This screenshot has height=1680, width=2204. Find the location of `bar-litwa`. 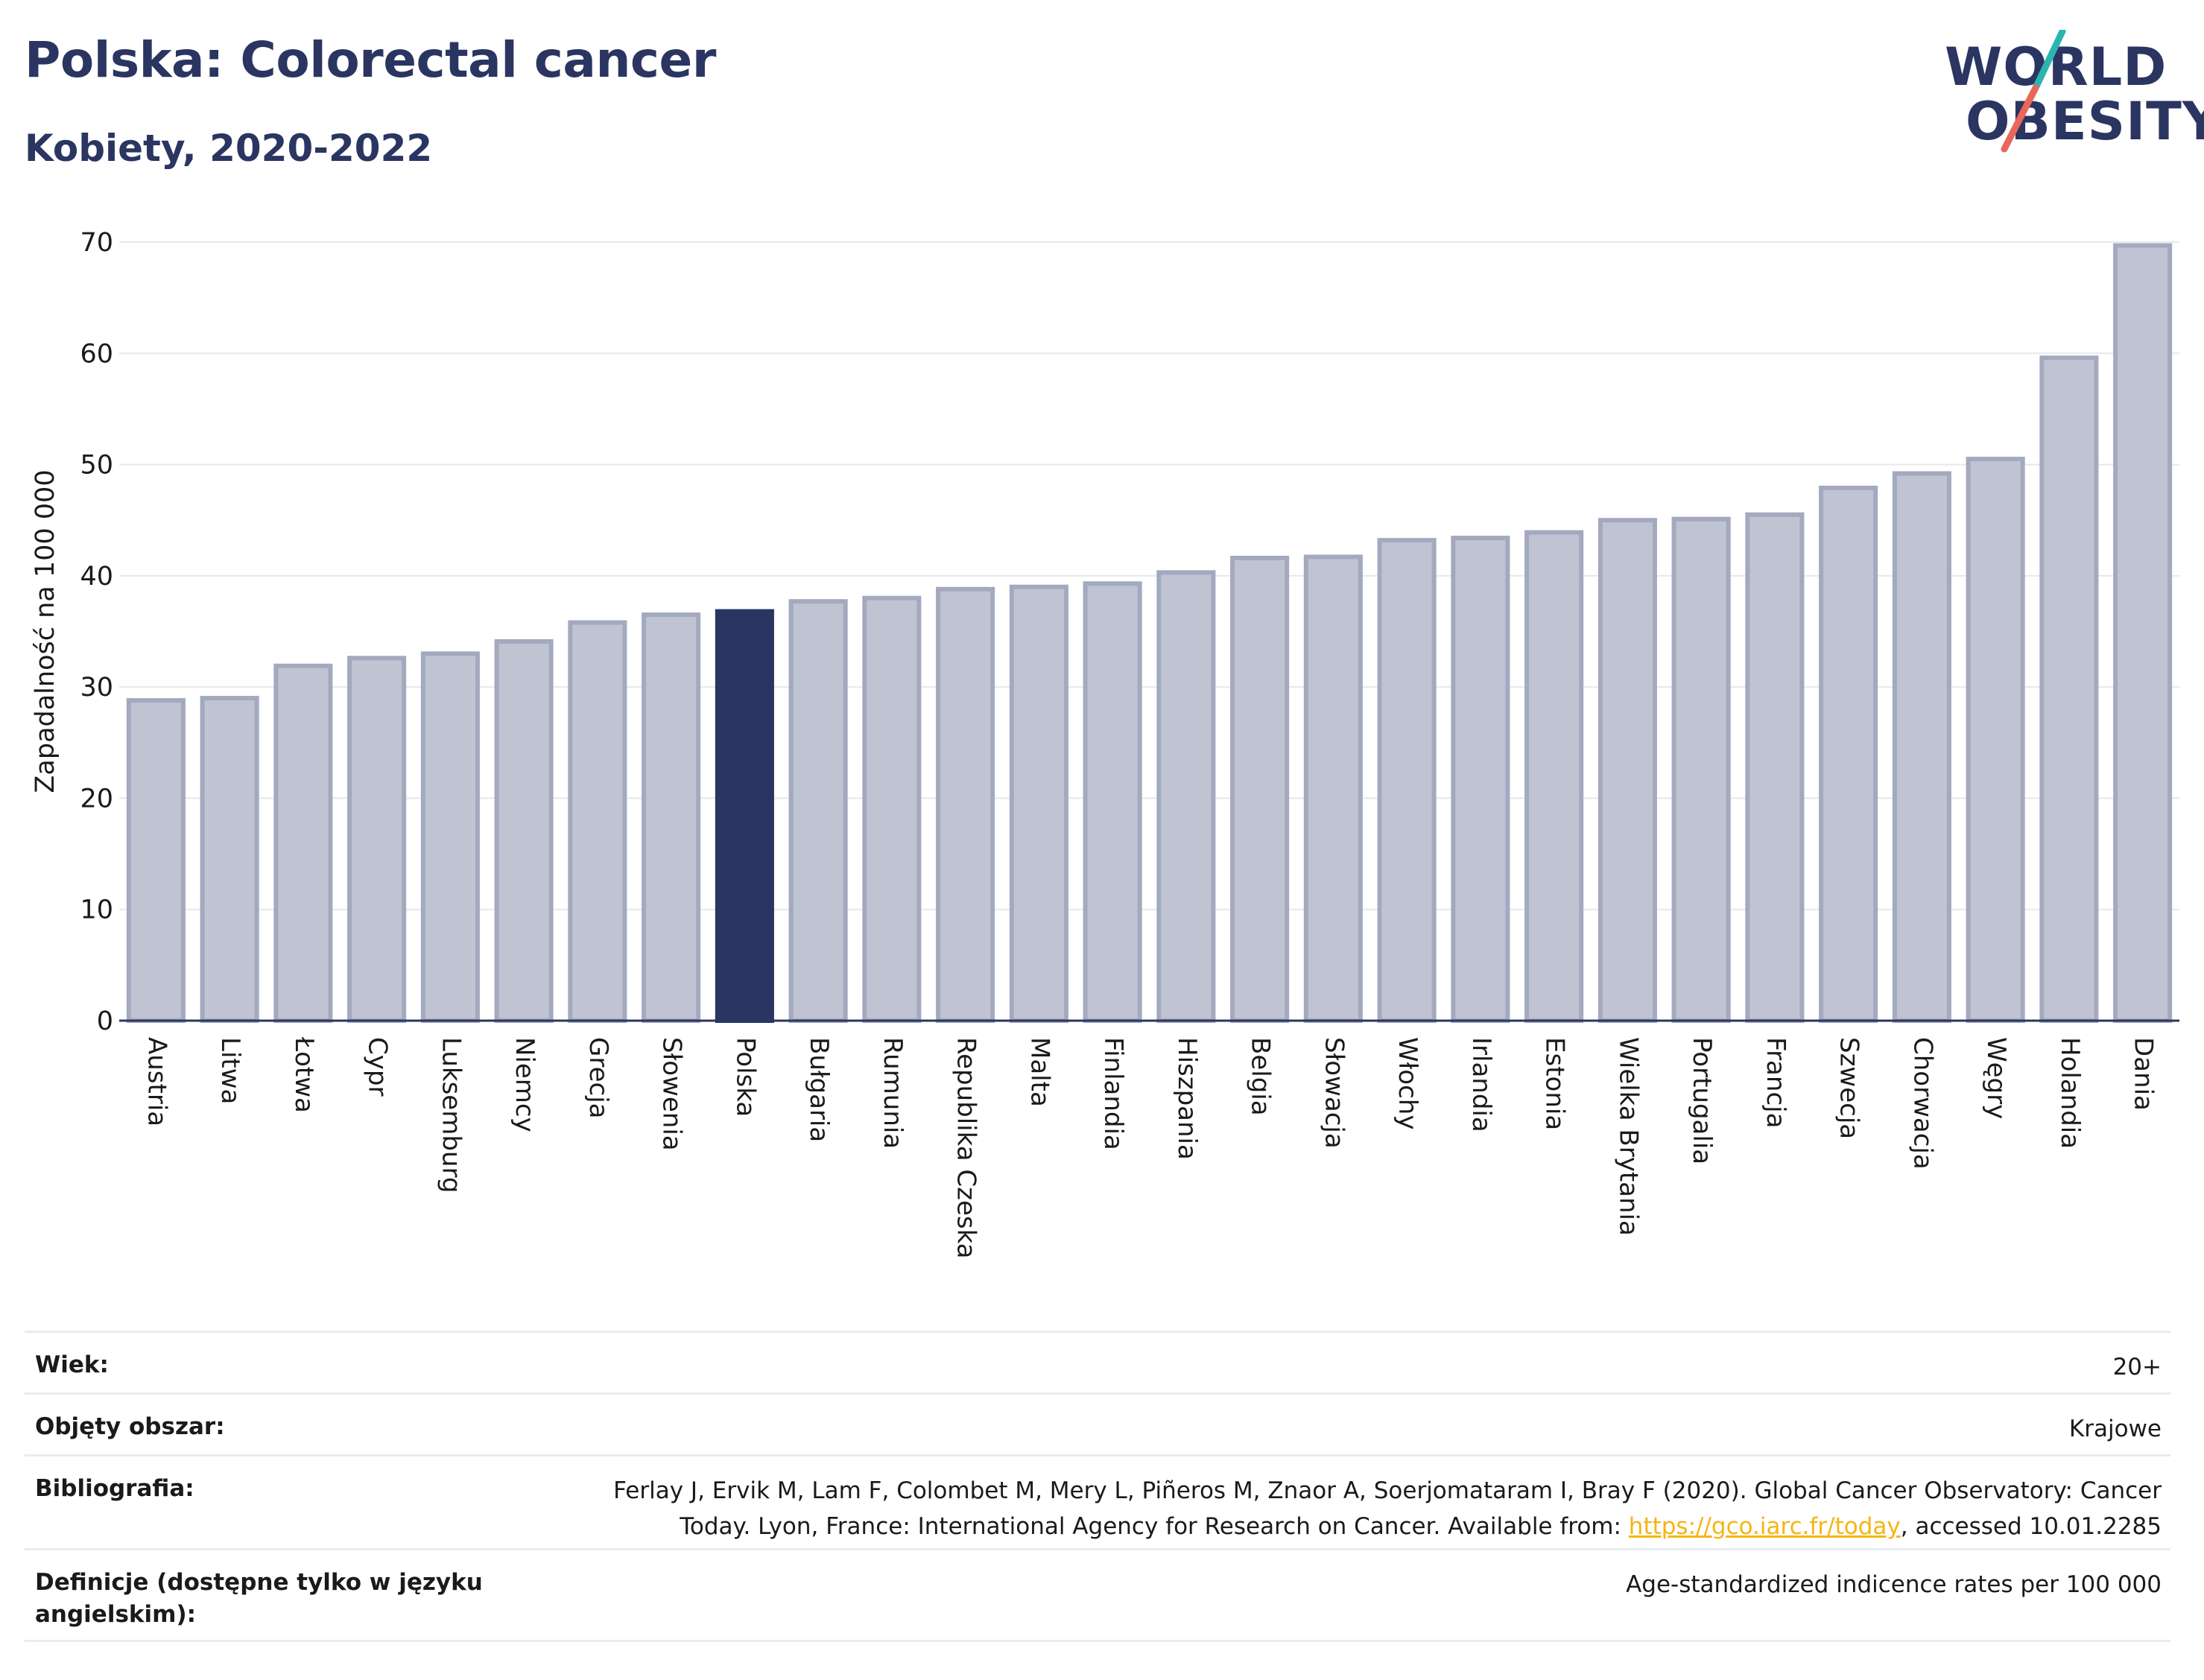

bar-litwa is located at coordinates (229, 859).